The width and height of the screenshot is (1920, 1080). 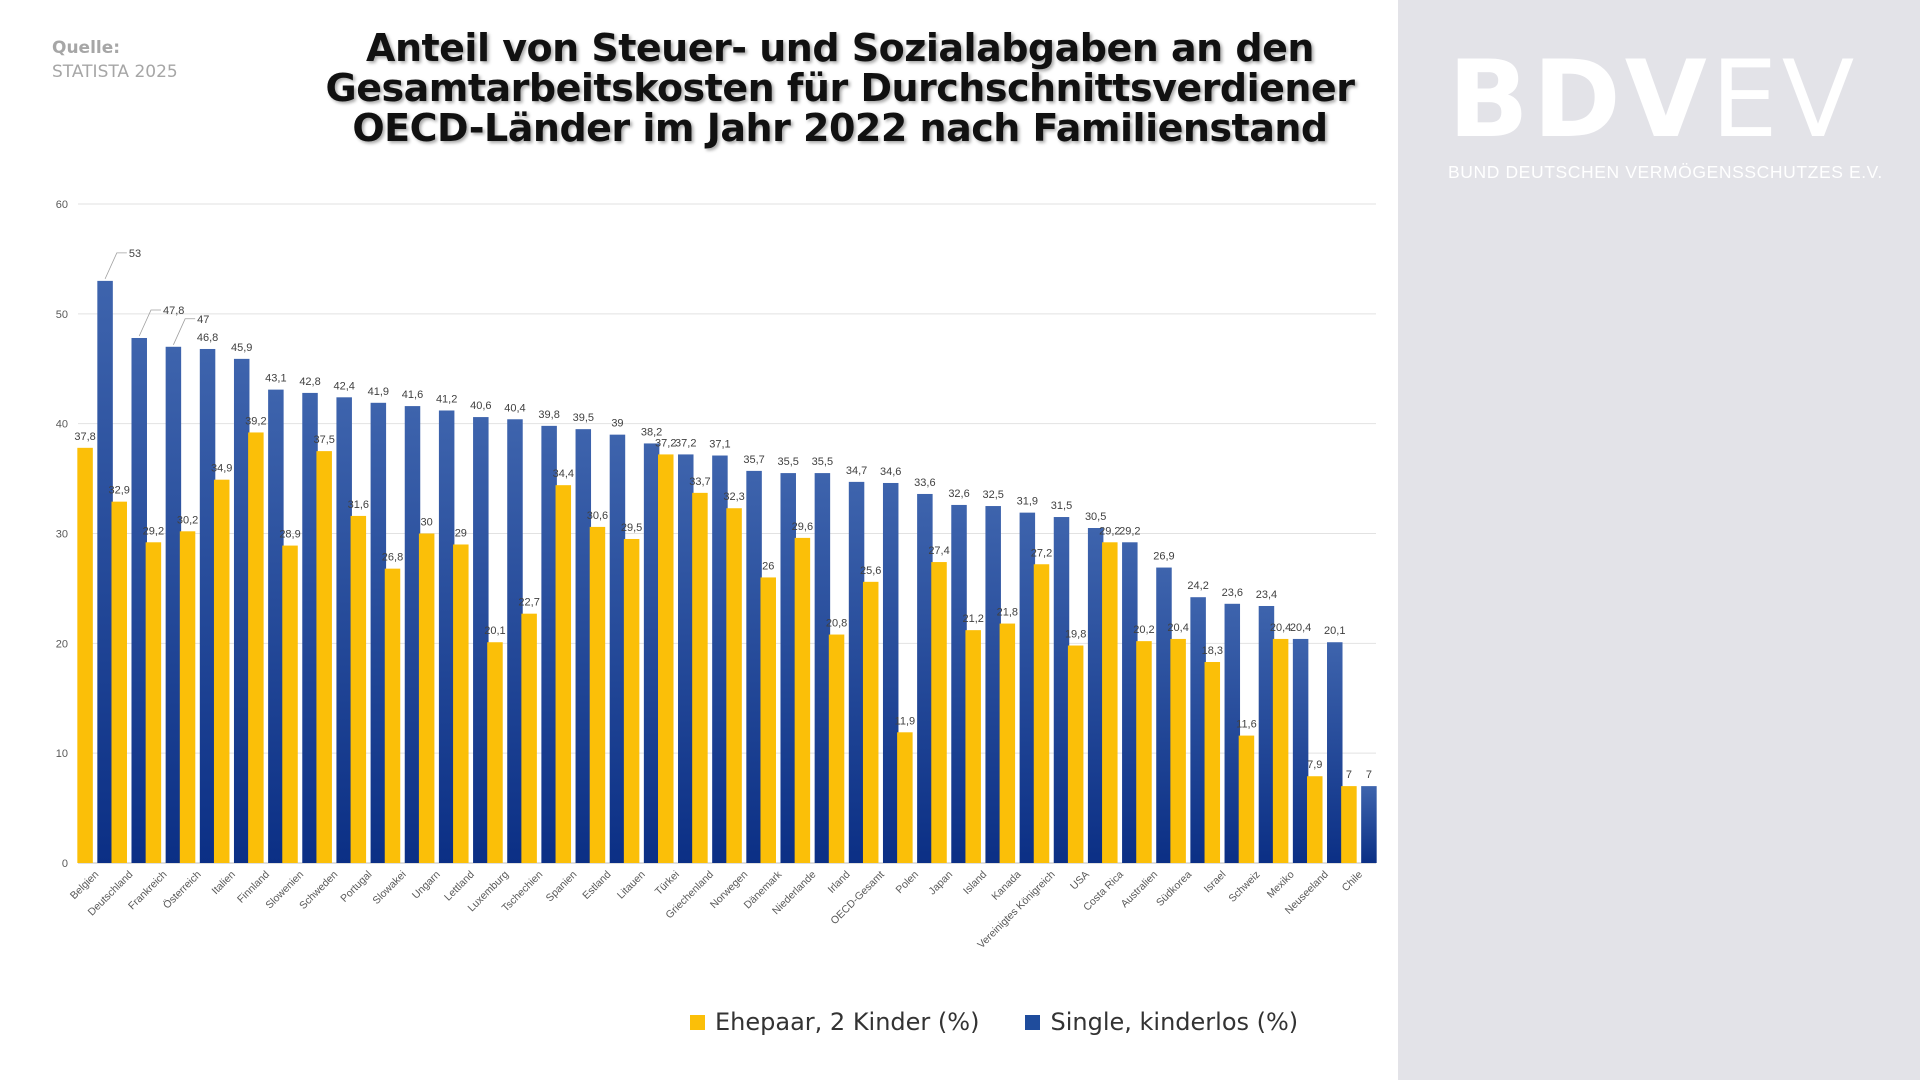 I want to click on data-label: 32,6, so click(x=958, y=494).